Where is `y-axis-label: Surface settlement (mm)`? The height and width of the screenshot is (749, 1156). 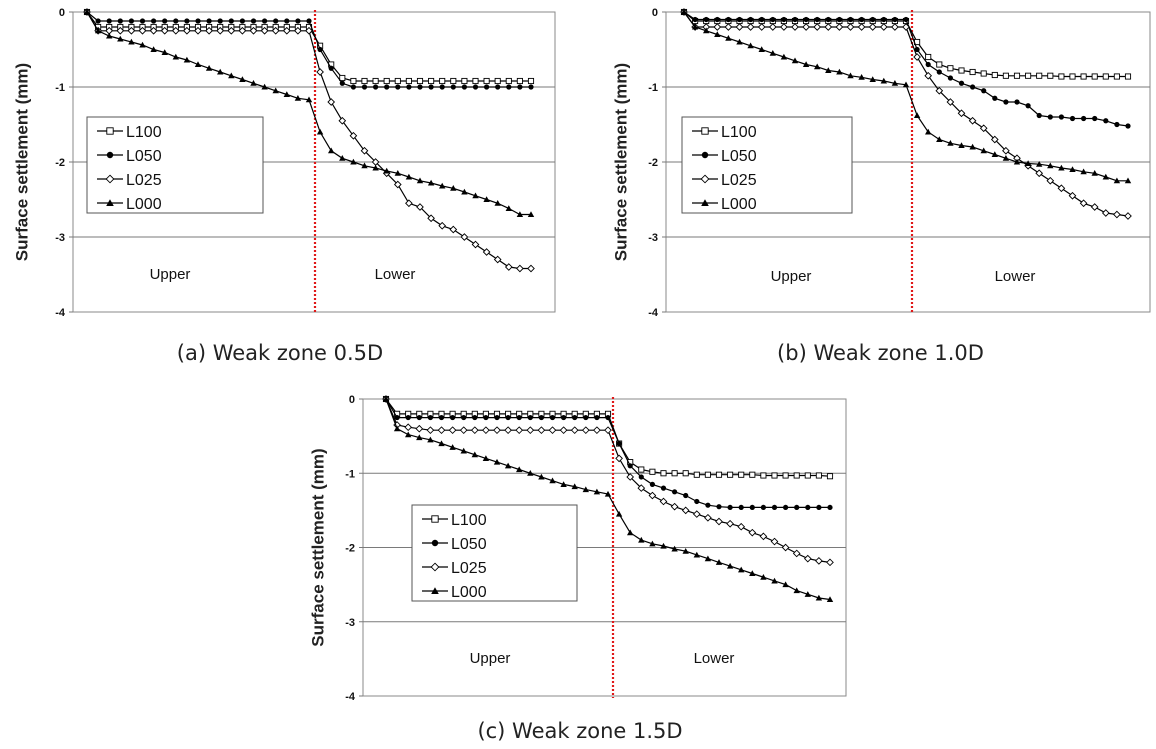
y-axis-label: Surface settlement (mm) is located at coordinates (621, 162).